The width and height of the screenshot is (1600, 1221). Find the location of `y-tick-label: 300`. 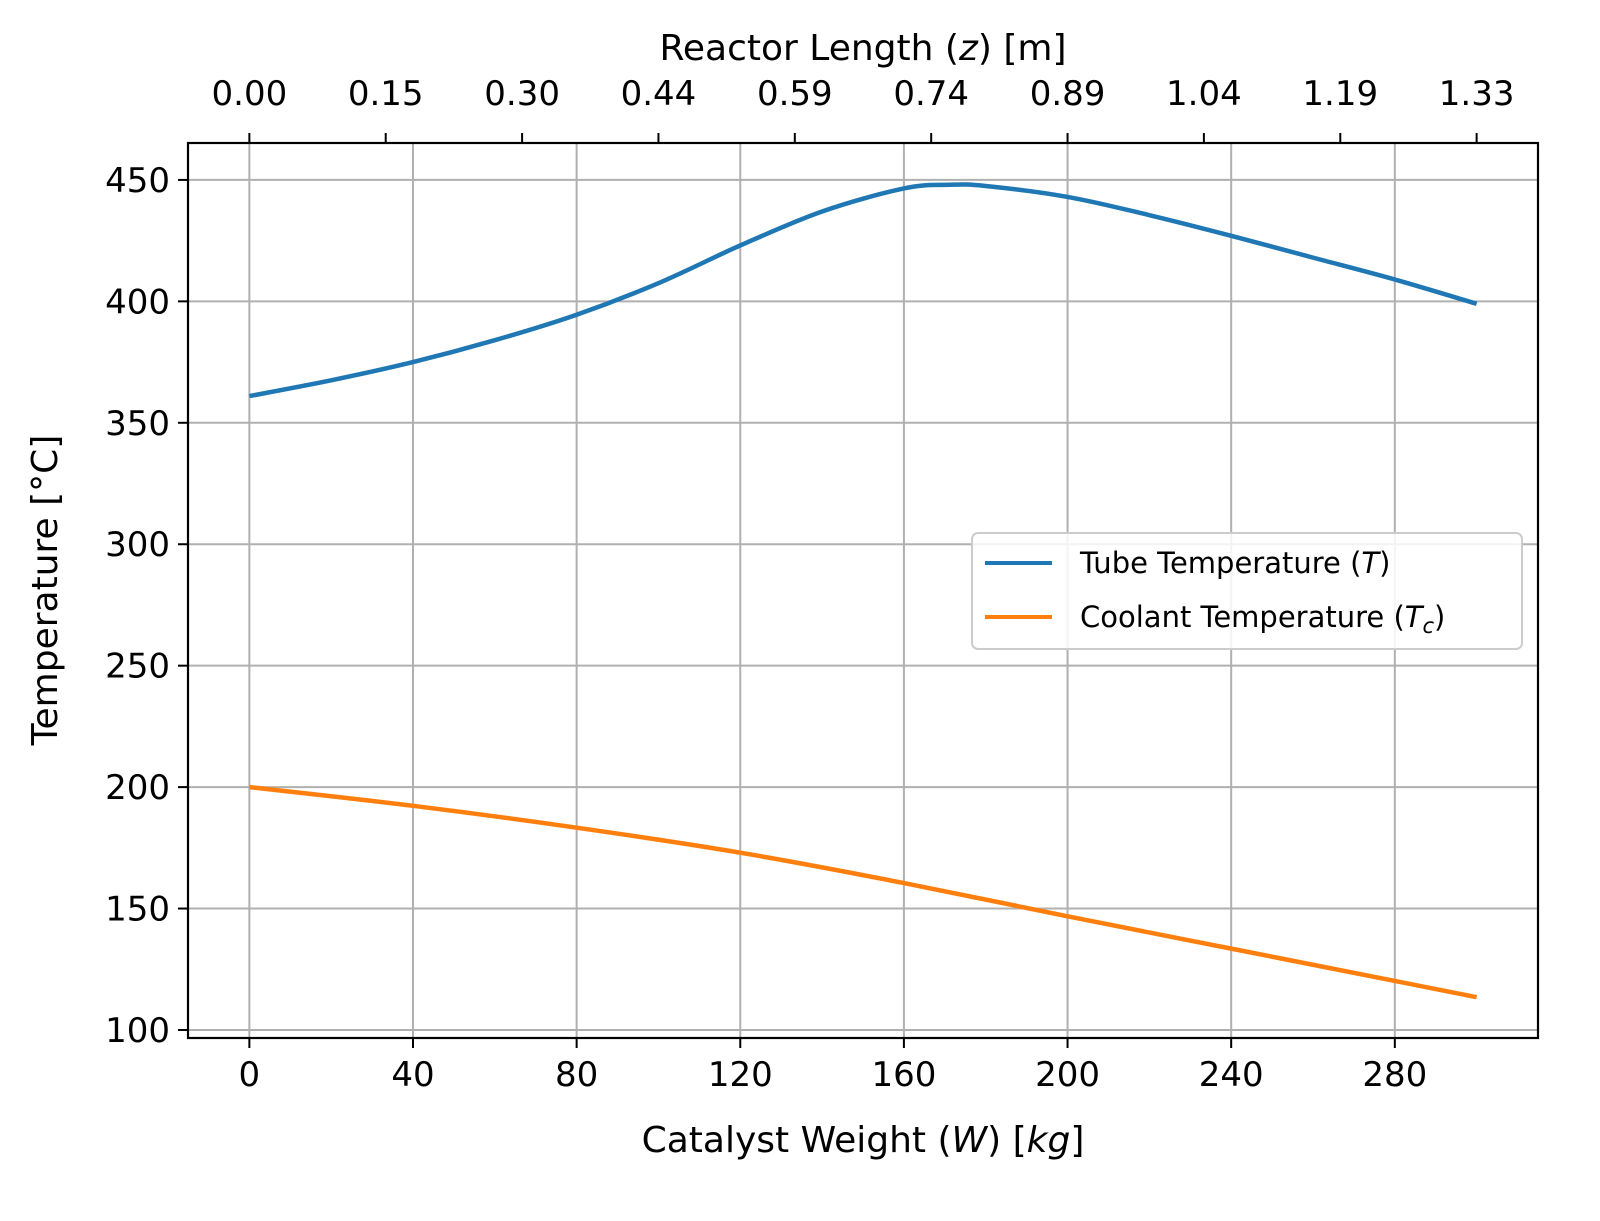

y-tick-label: 300 is located at coordinates (137, 545).